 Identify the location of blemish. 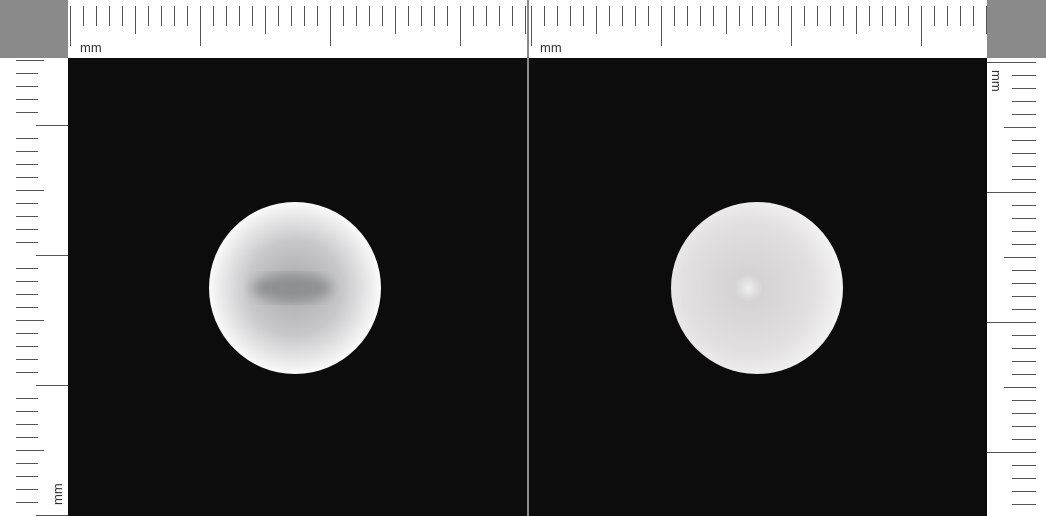
(292, 288).